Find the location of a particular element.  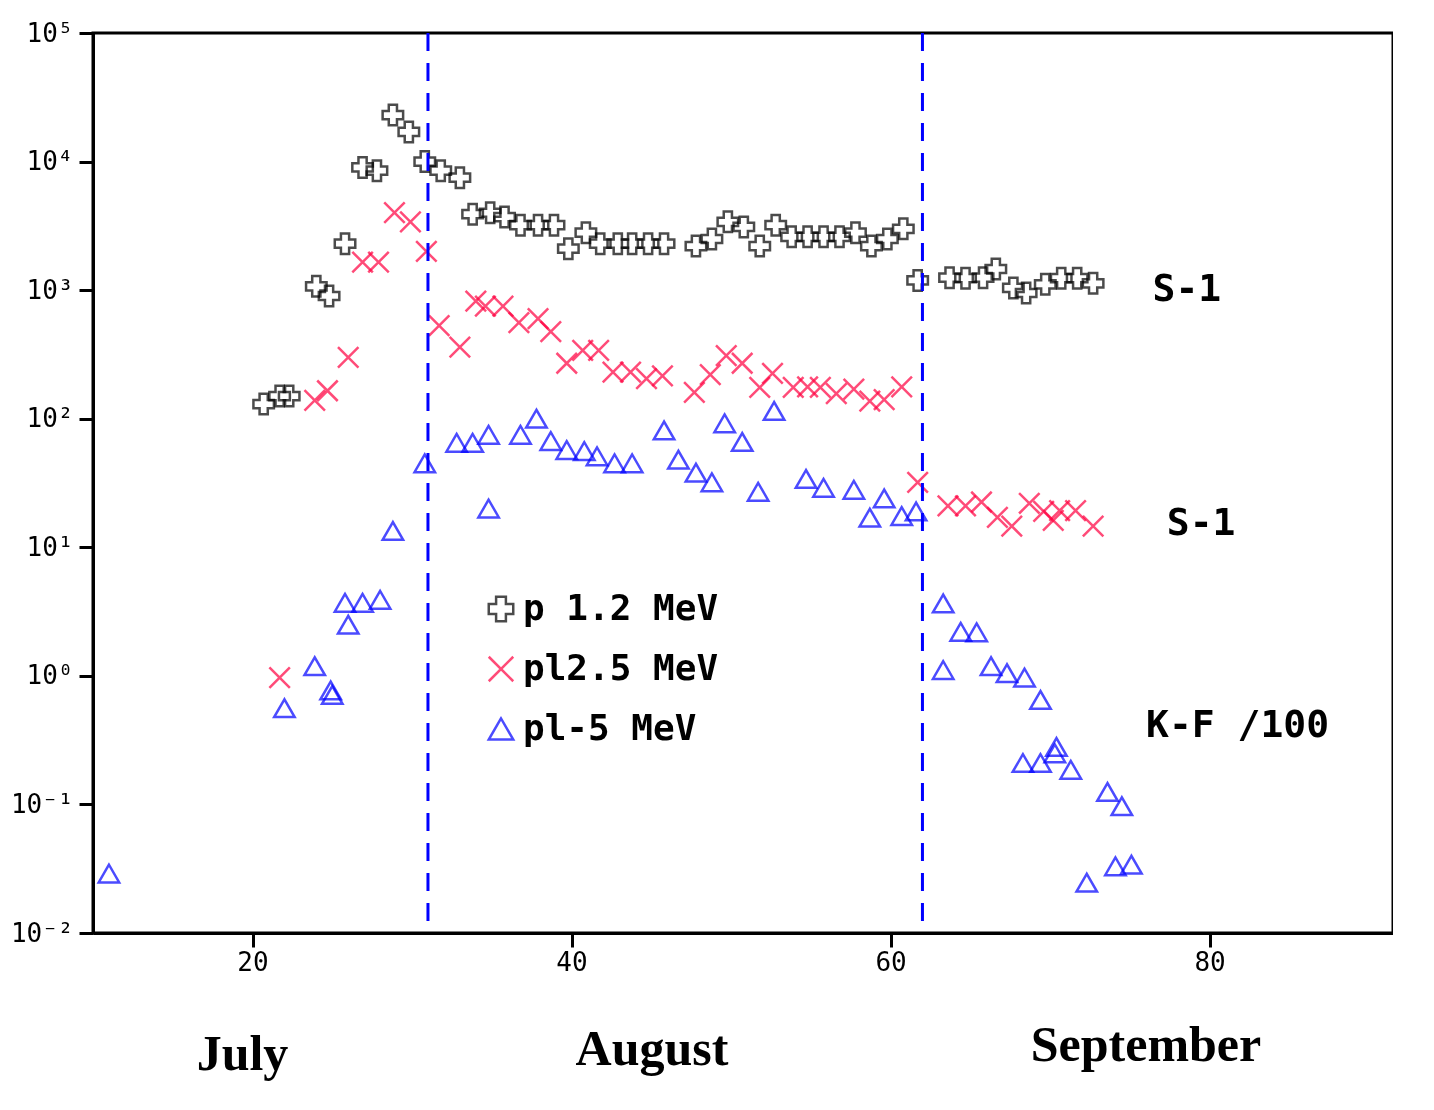

x-tick-label: 80 is located at coordinates (1210, 961).